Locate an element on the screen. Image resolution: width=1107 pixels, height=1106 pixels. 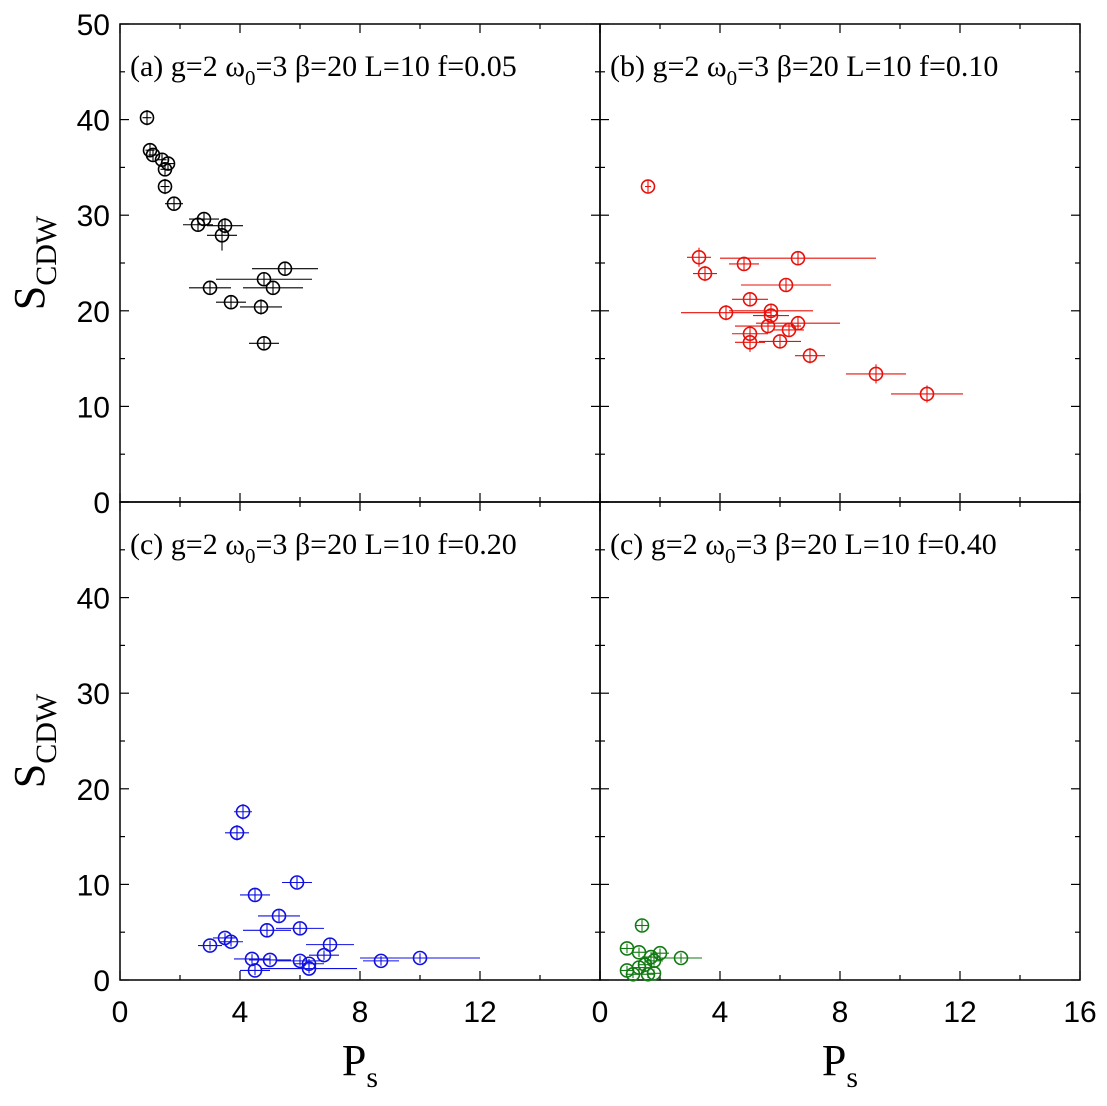
y-tick-label: 50 is located at coordinates (93, 25).